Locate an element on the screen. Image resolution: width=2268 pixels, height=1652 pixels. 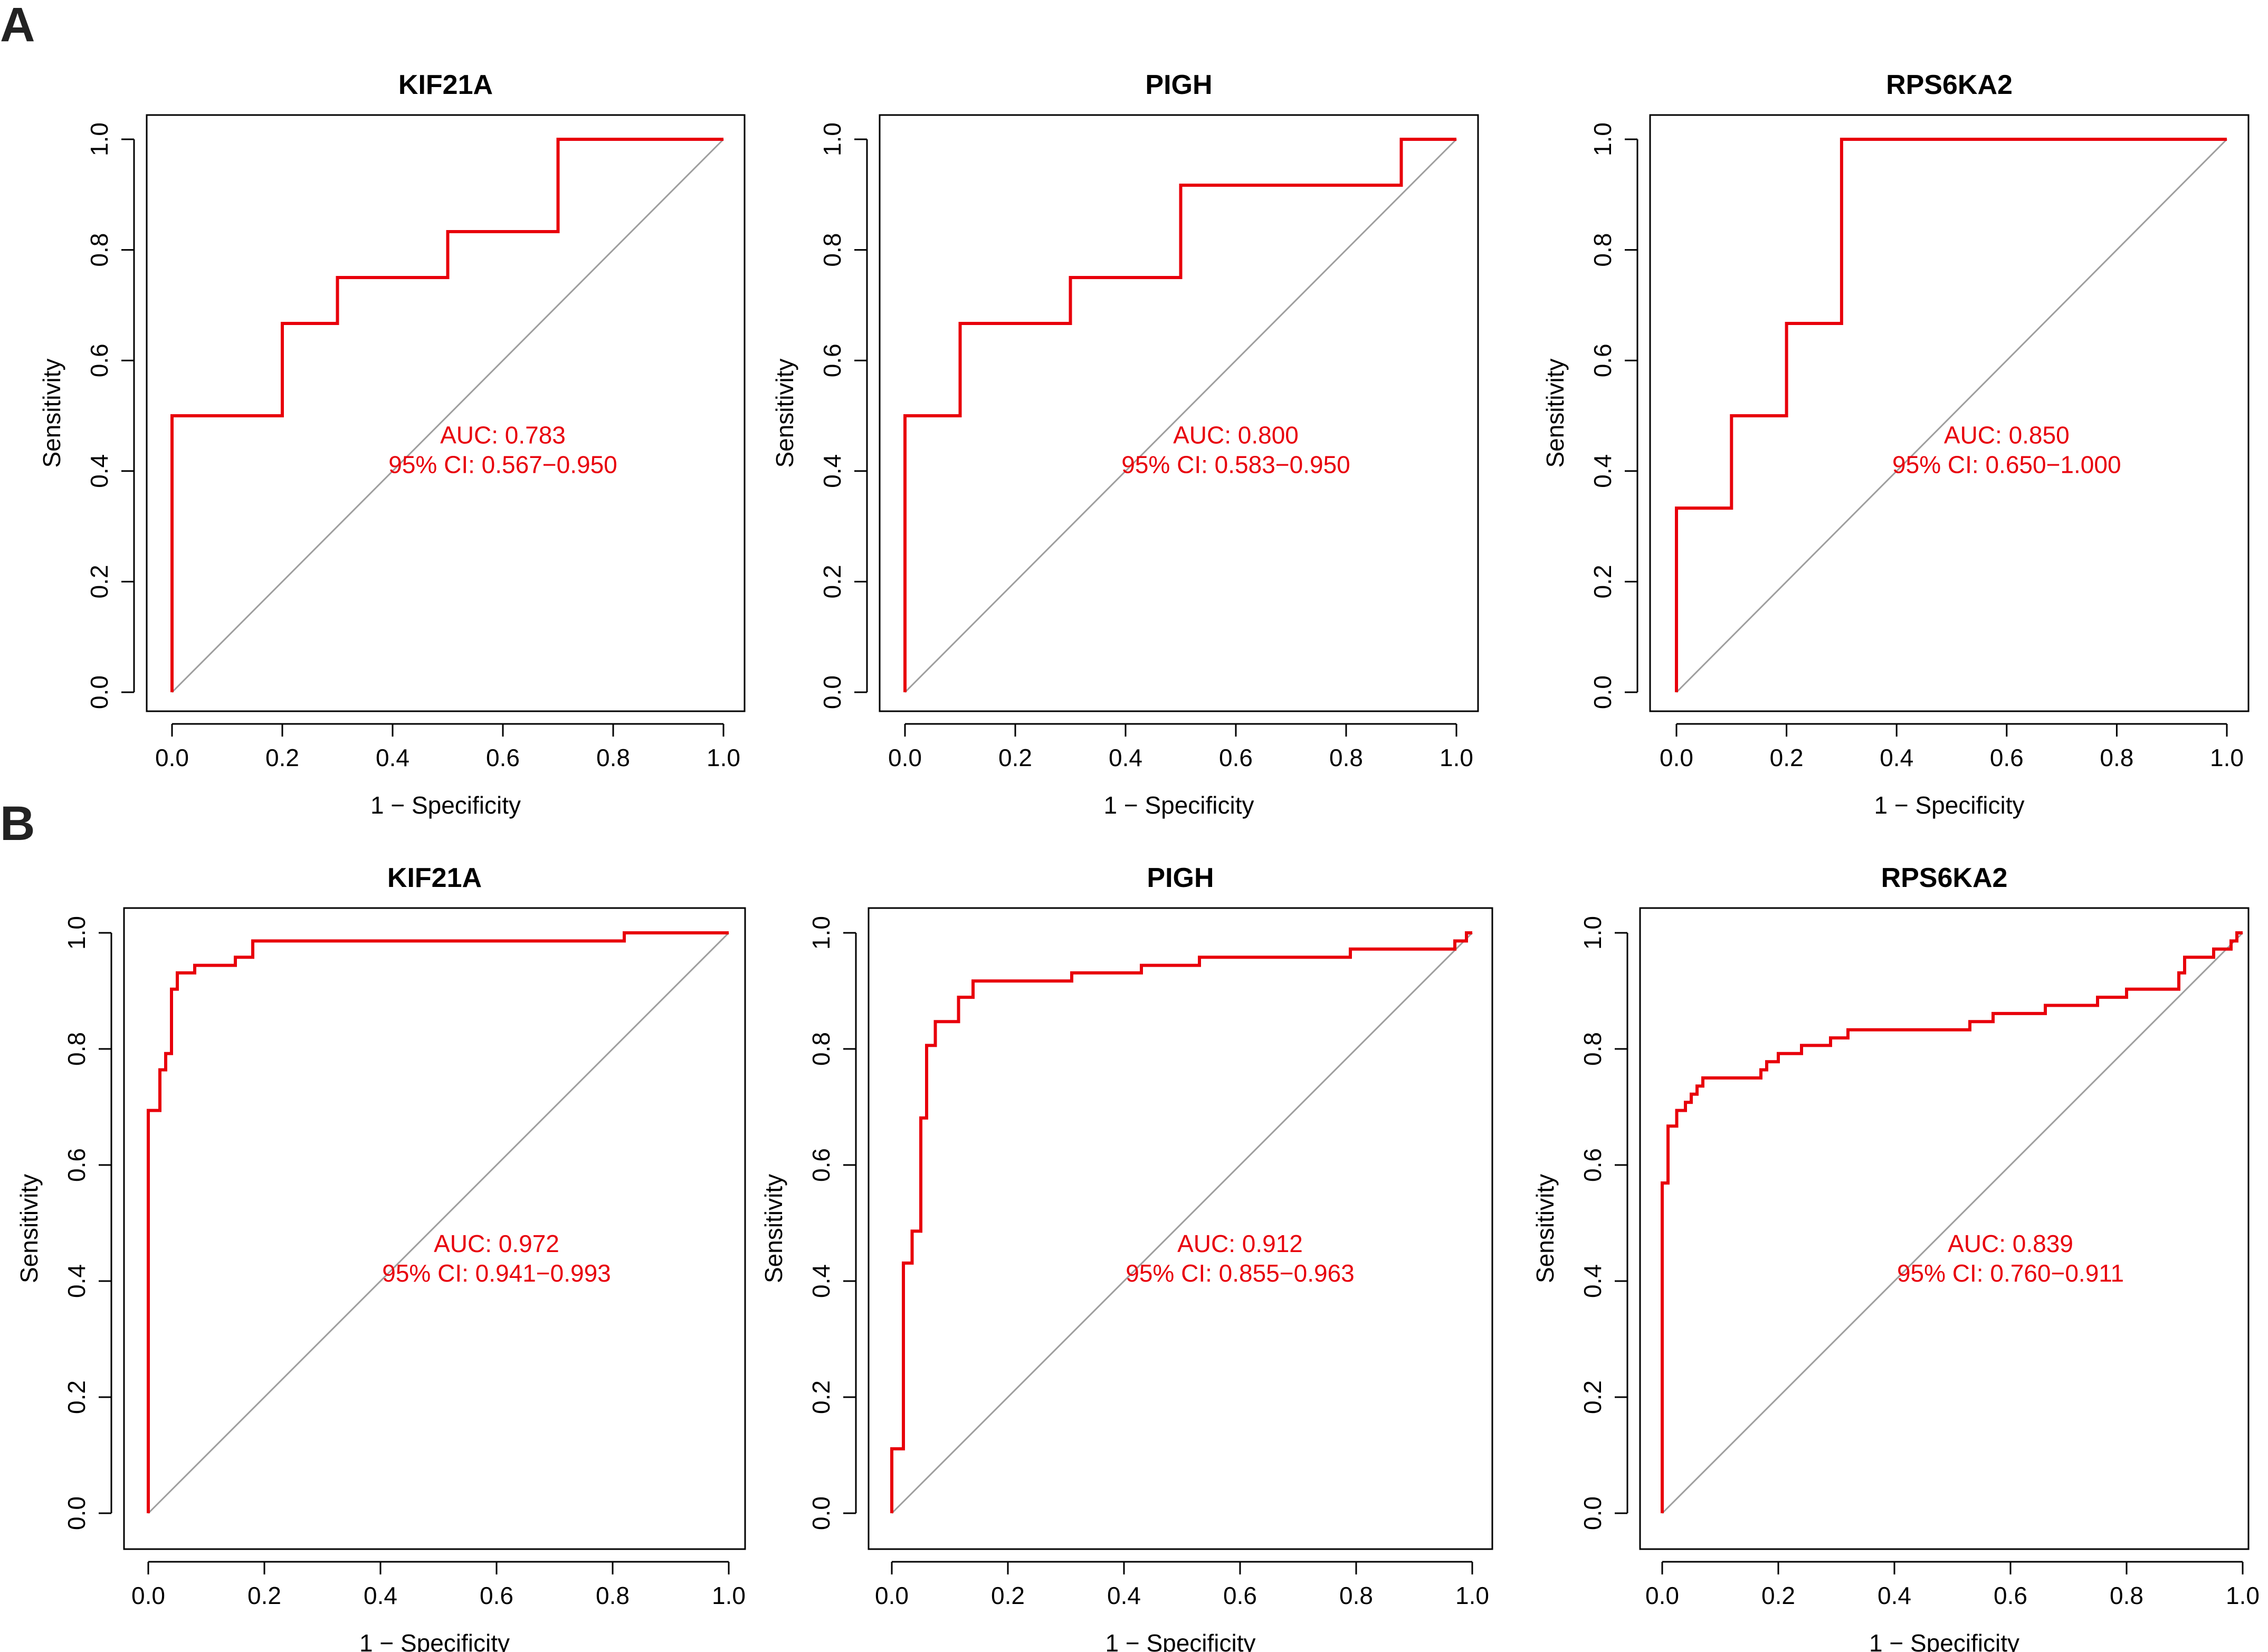
auc-label: AUC: 0.850 is located at coordinates (2007, 434).